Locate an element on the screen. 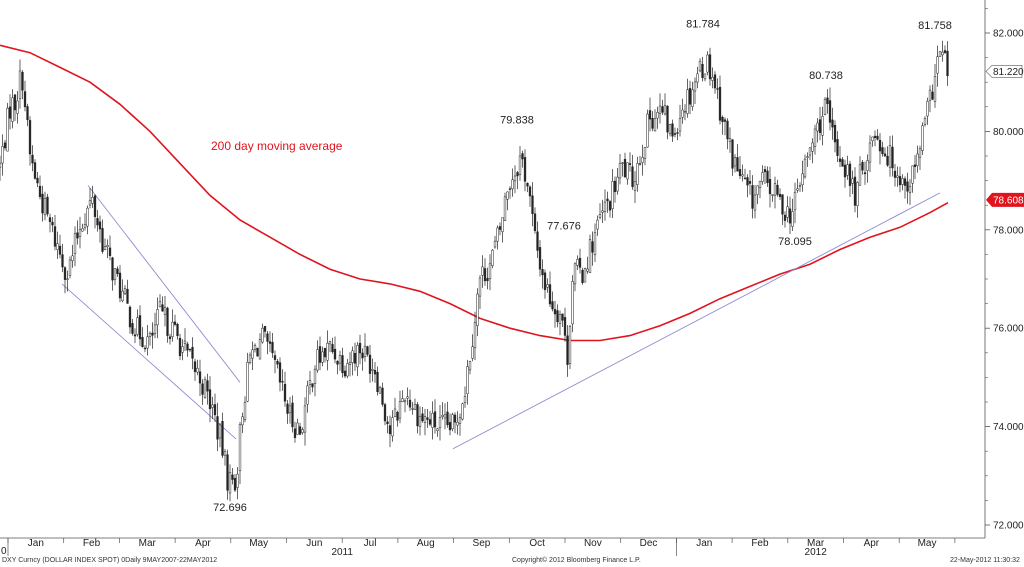  x-month-label: Mar is located at coordinates (816, 543).